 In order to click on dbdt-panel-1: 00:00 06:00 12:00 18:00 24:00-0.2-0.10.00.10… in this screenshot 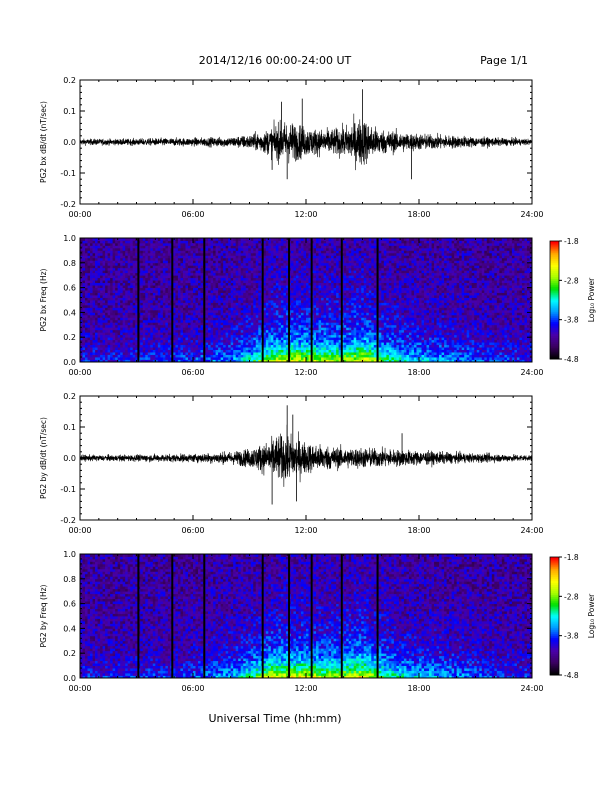, I will do `click(291, 147)`.